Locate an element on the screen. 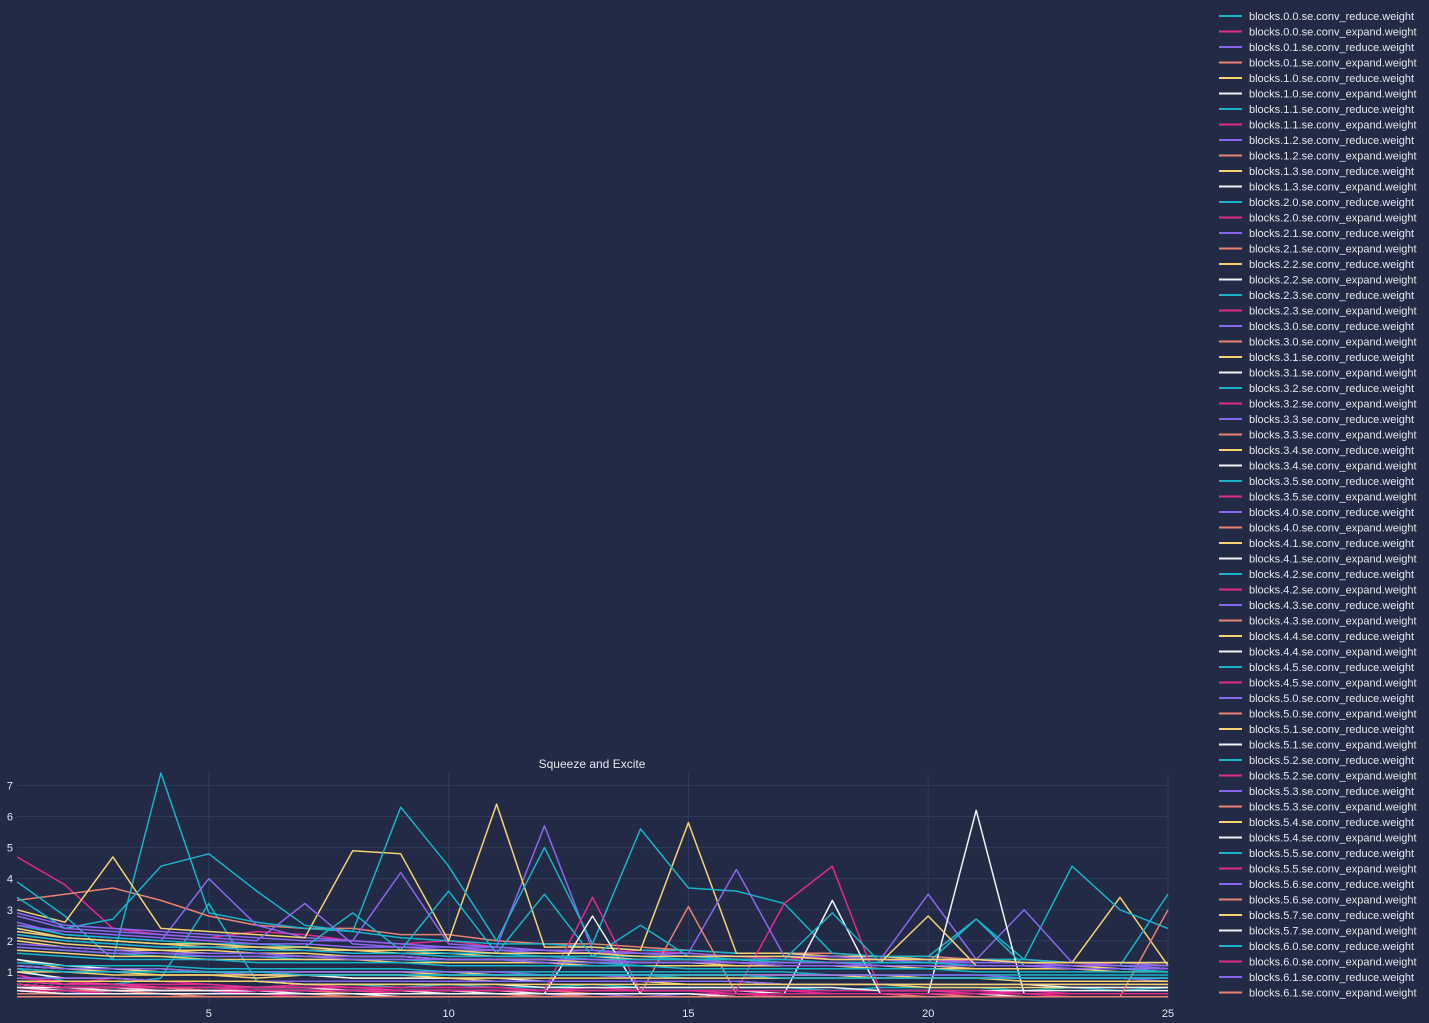 This screenshot has width=1429, height=1023. y-tick-label: 6 is located at coordinates (10, 818).